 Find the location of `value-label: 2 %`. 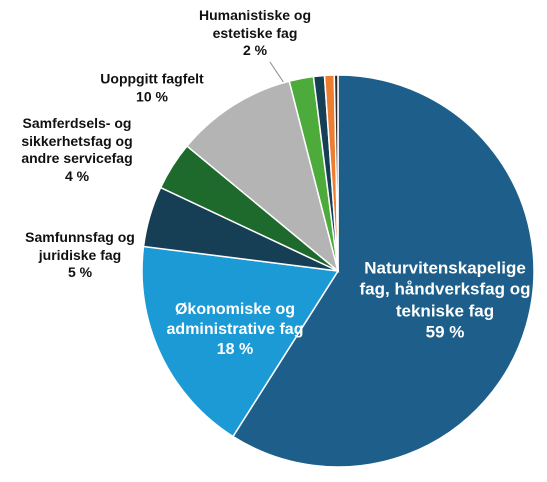

value-label: 2 % is located at coordinates (255, 49).